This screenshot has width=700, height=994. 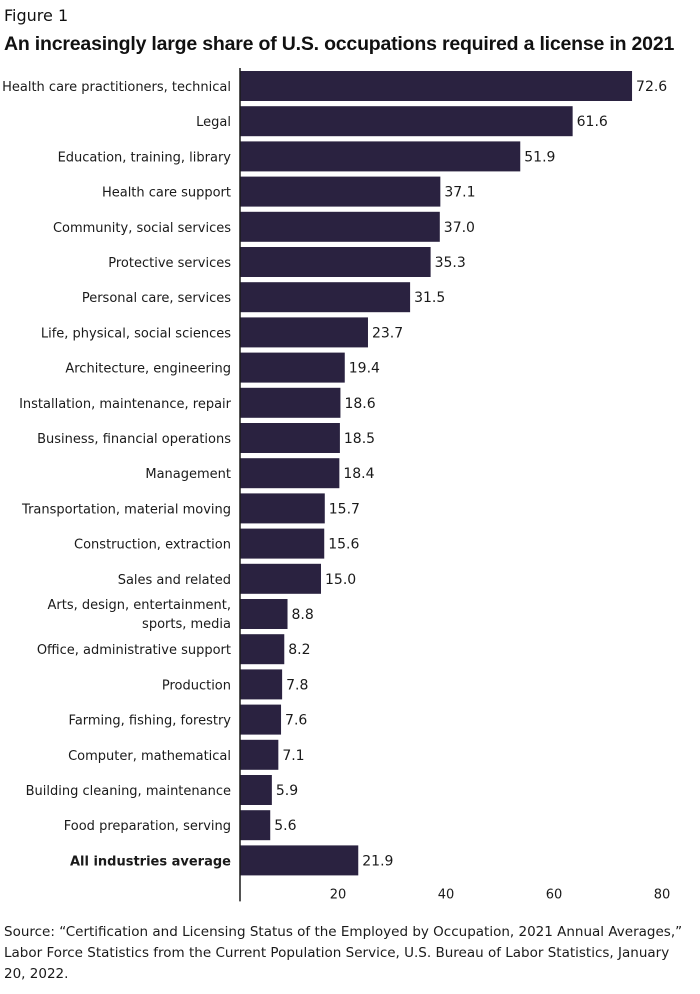 I want to click on bar-production, so click(x=261, y=684).